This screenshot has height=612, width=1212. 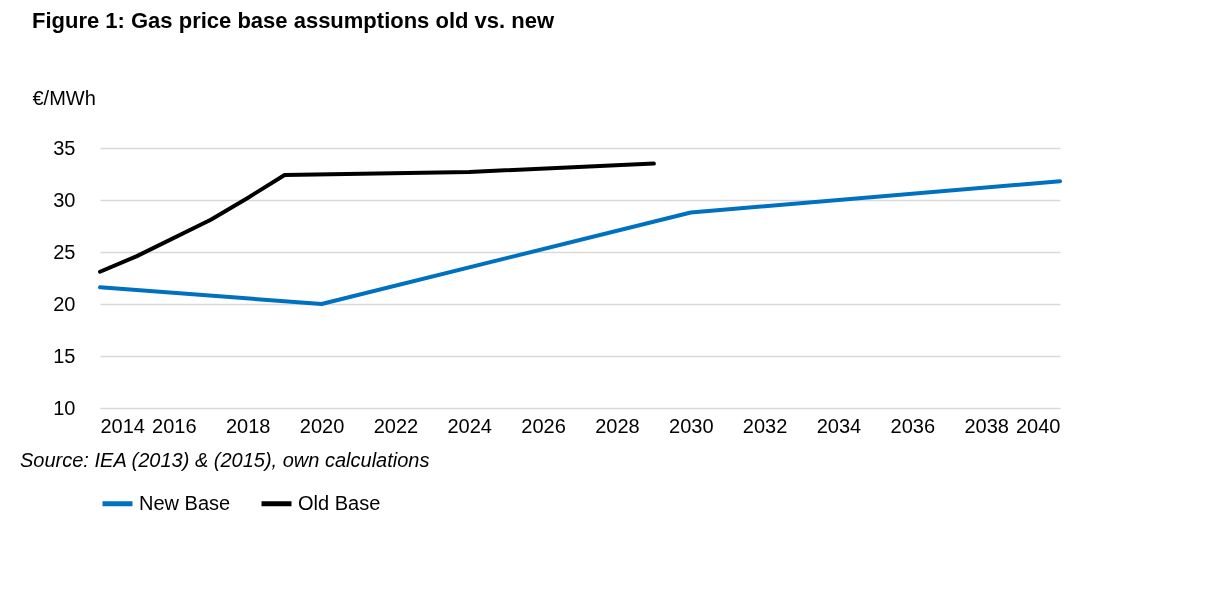 What do you see at coordinates (765, 425) in the screenshot?
I see `x-tick-label: 2032` at bounding box center [765, 425].